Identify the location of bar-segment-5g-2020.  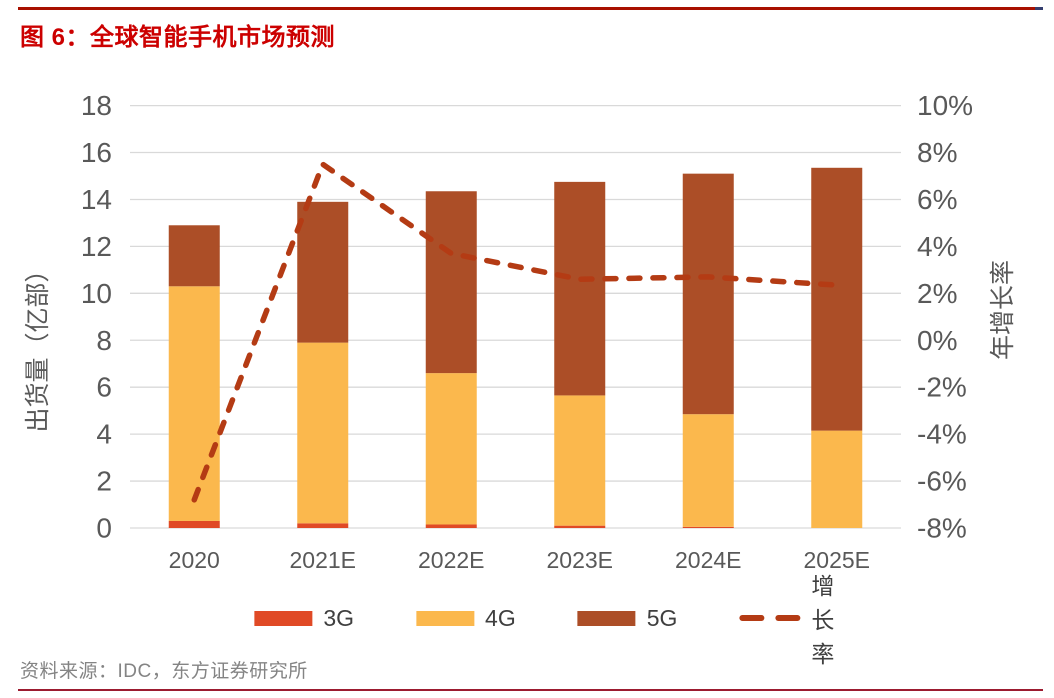
(194, 256).